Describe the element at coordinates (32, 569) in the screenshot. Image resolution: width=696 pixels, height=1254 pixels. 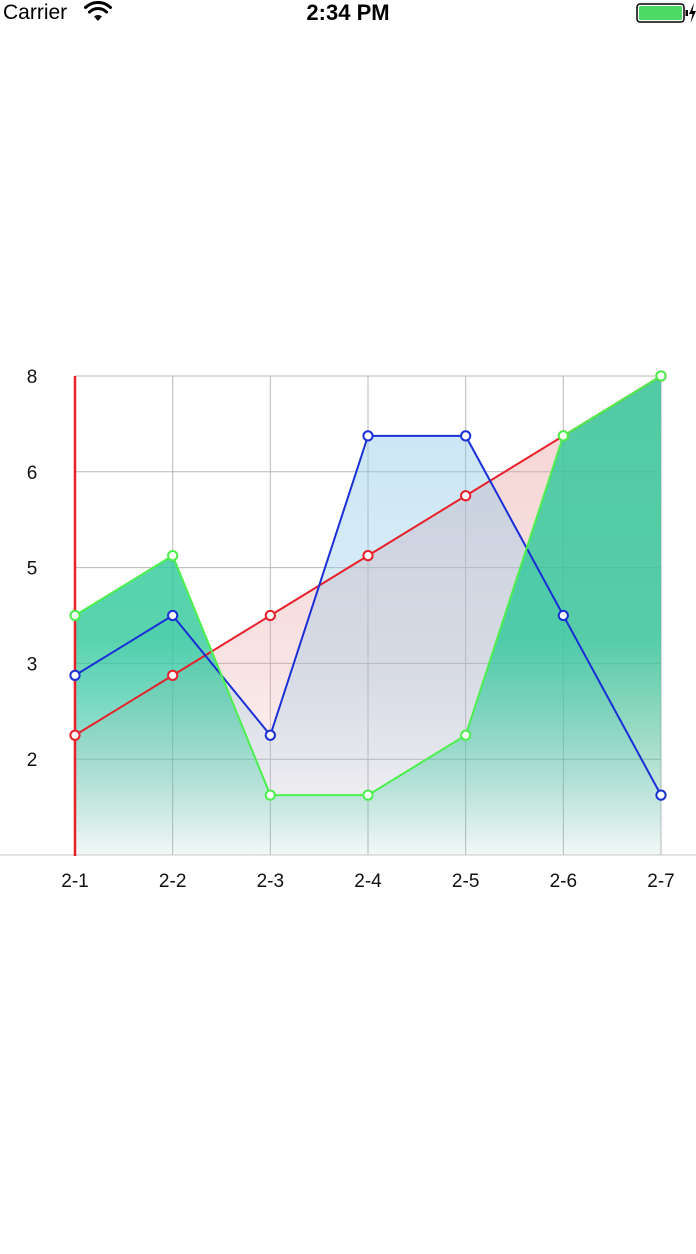
I see `y-tick-label: 5` at that location.